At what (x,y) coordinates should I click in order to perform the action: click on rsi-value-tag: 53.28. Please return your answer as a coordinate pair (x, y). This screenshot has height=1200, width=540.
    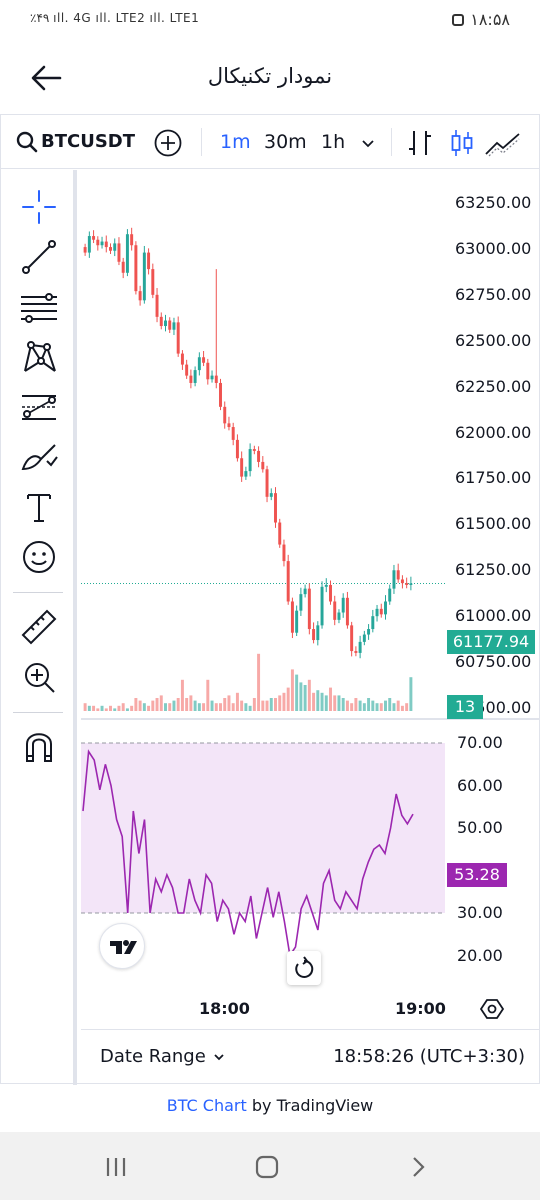
    Looking at the image, I should click on (477, 875).